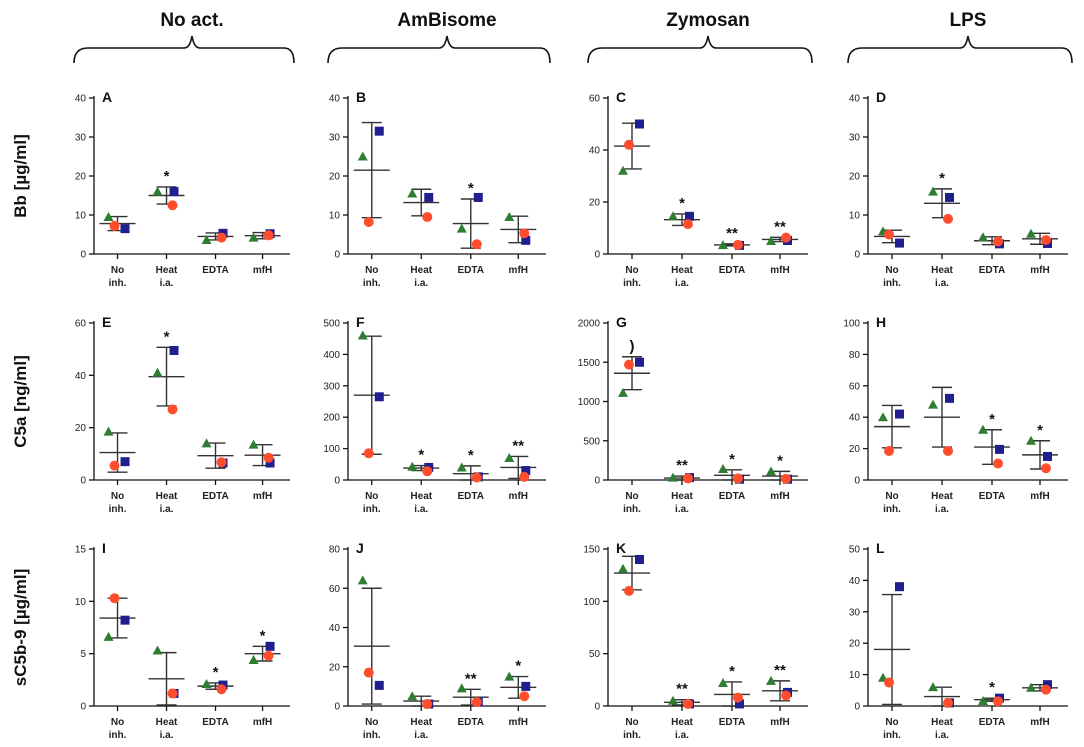 This screenshot has width=1084, height=747. What do you see at coordinates (446, 20) in the screenshot?
I see `column-title: AmBisome` at bounding box center [446, 20].